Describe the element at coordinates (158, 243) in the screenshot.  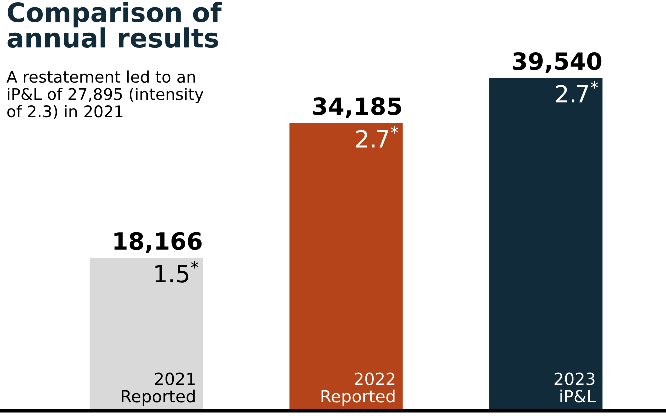
I see `data-label: 18,166` at that location.